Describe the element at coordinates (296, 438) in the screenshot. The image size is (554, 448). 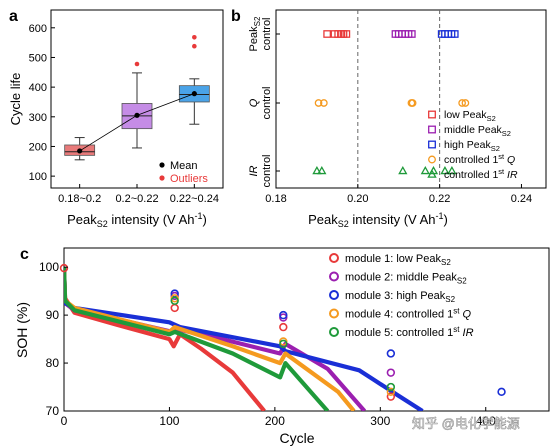
I see `panel-c-x-axis-label: Cycle` at that location.